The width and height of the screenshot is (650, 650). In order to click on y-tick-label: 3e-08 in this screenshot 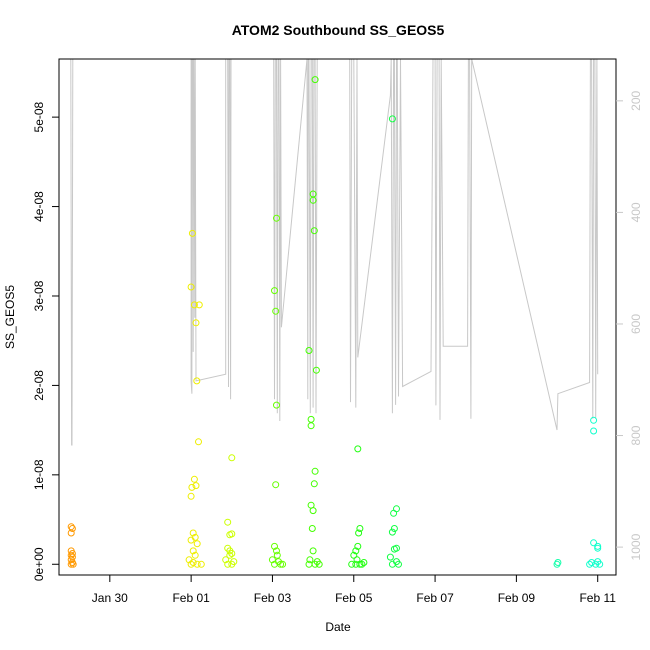, I will do `click(39, 295)`.